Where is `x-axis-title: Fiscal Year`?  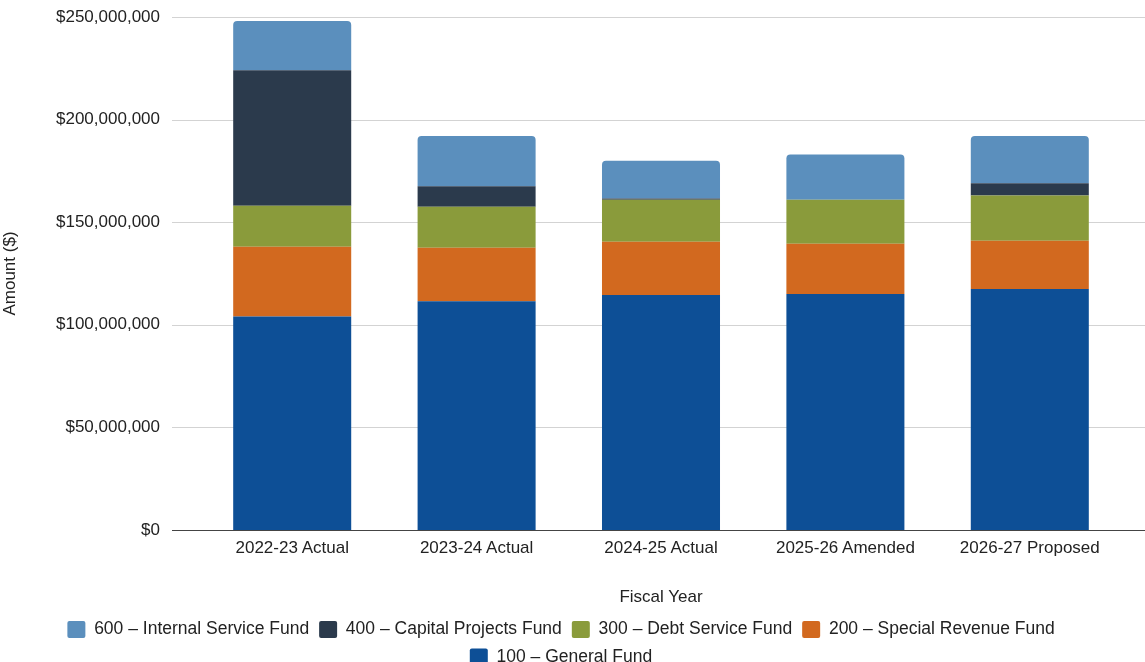
x-axis-title: Fiscal Year is located at coordinates (661, 597).